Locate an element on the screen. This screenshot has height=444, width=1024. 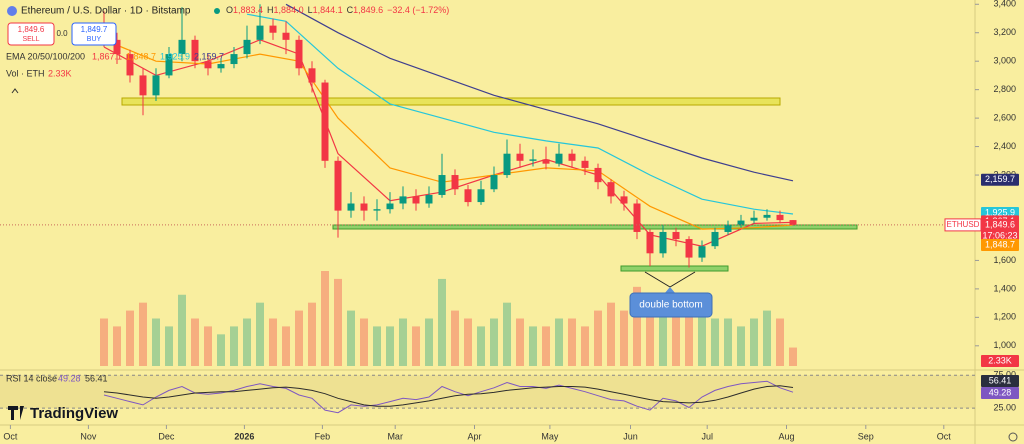
y-tick-label: 2,400 is located at coordinates (1004, 146).